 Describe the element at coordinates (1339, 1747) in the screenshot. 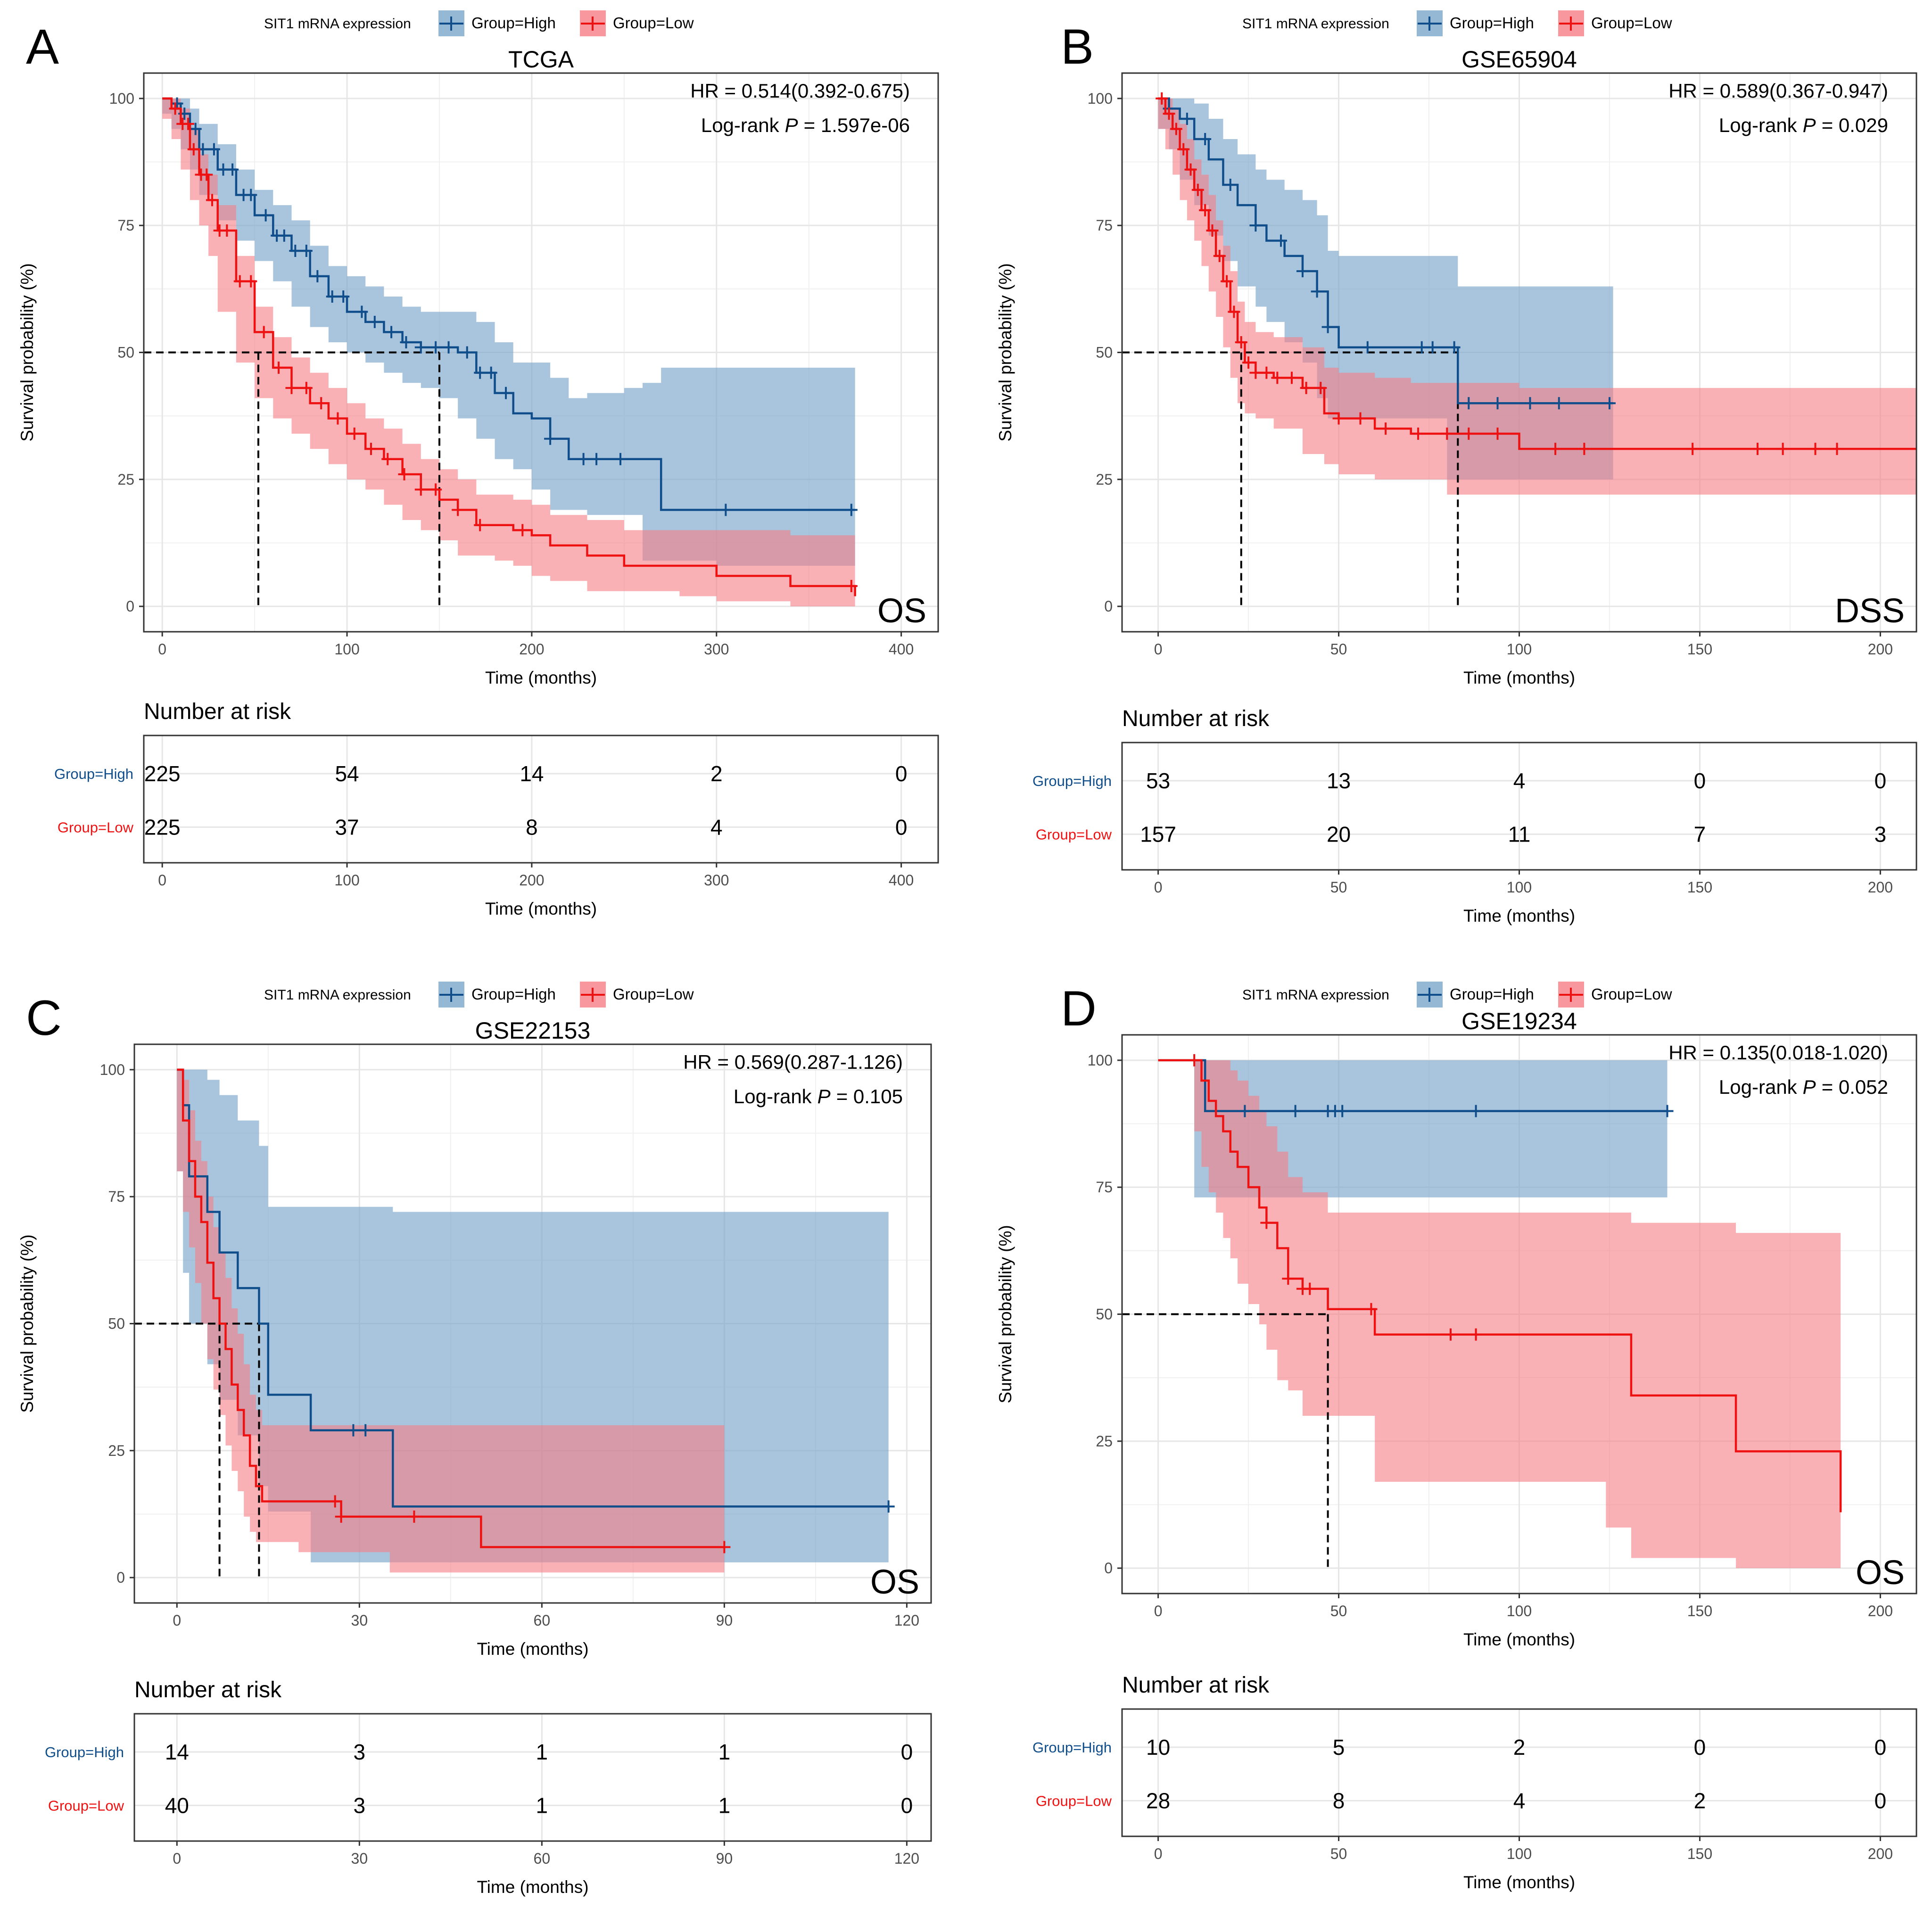

I see `risk-count-high: 5` at that location.